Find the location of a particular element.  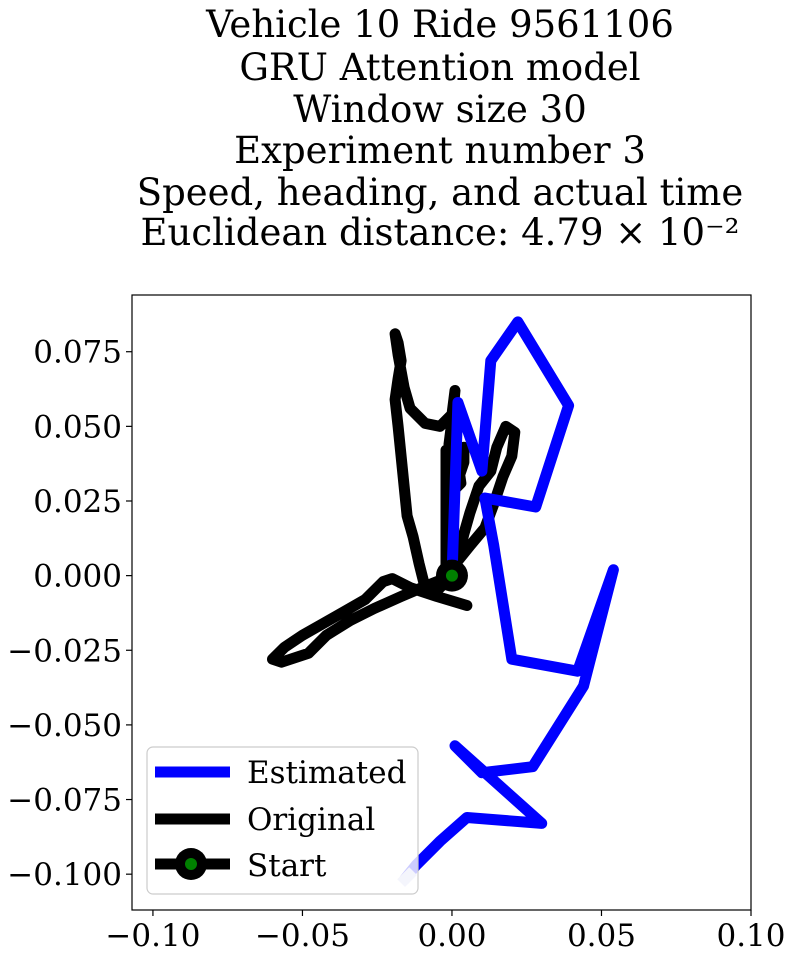

y-tick-label: 0.075 is located at coordinates (77, 353).